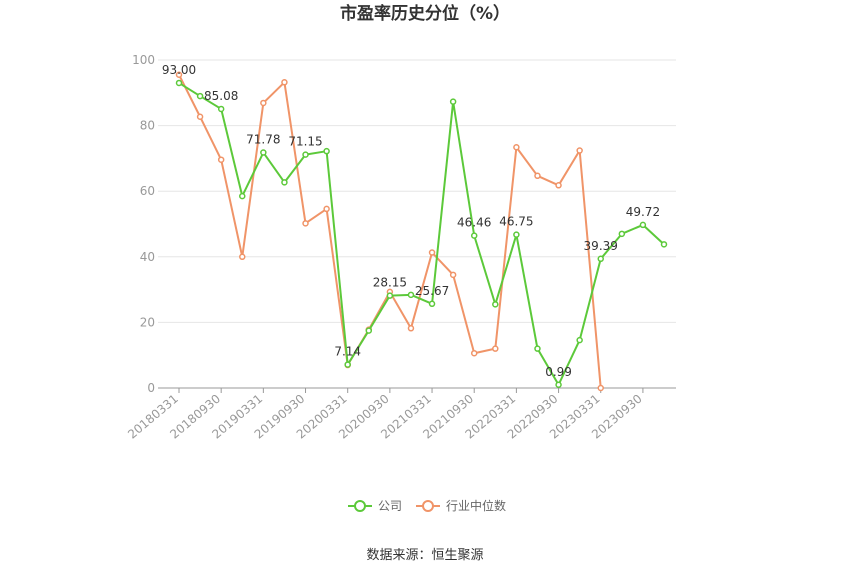 This screenshot has height=575, width=850. Describe the element at coordinates (347, 352) in the screenshot. I see `data-label-8: 7.14` at that location.